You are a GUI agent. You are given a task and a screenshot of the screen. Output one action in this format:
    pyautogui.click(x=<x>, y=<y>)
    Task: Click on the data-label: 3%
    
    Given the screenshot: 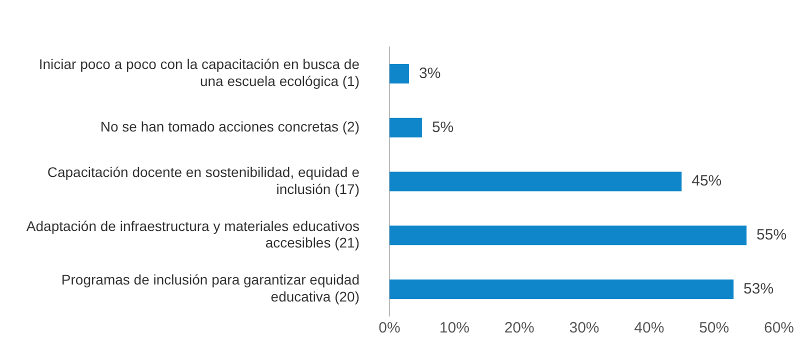 What is the action you would take?
    pyautogui.click(x=429, y=73)
    